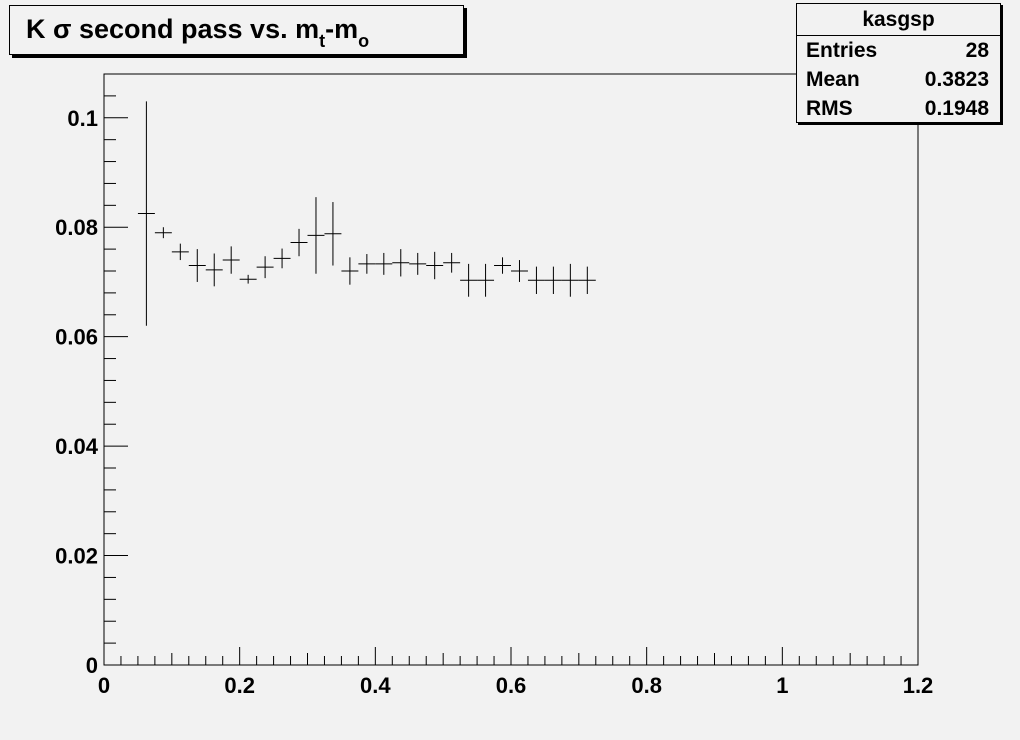  Describe the element at coordinates (322, 41) in the screenshot. I see `title-sub-t: t` at that location.